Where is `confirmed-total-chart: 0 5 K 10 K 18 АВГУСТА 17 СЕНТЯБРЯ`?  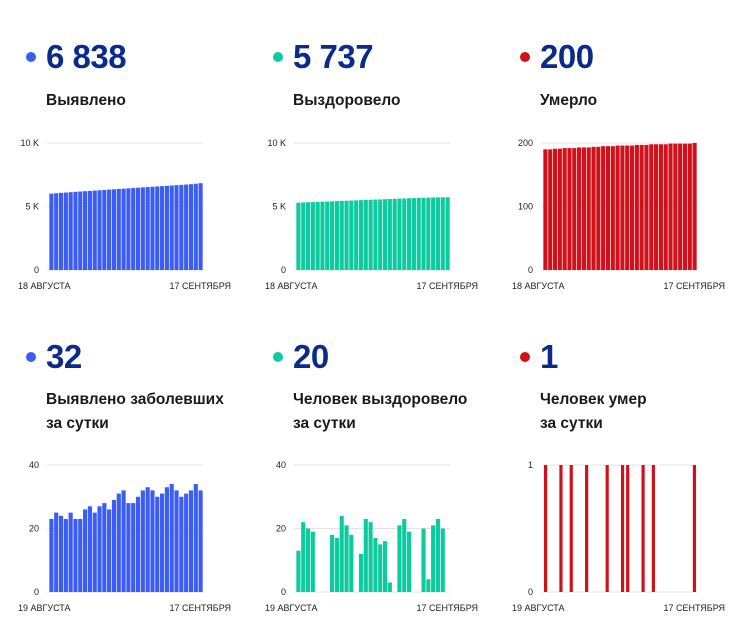
confirmed-total-chart: 0 5 K 10 K 18 АВГУСТА 17 СЕНТЯБРЯ is located at coordinates (124, 214).